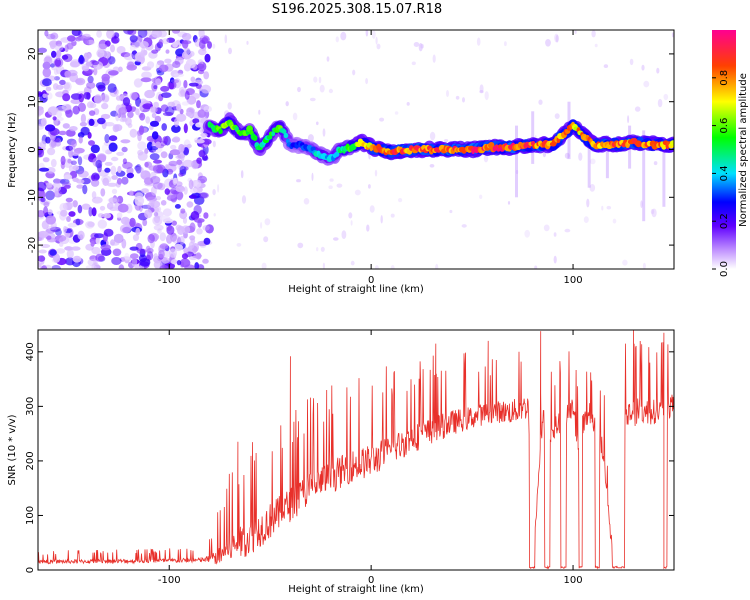  Describe the element at coordinates (169, 280) in the screenshot. I see `spectrogram-xtick-label: -100` at that location.